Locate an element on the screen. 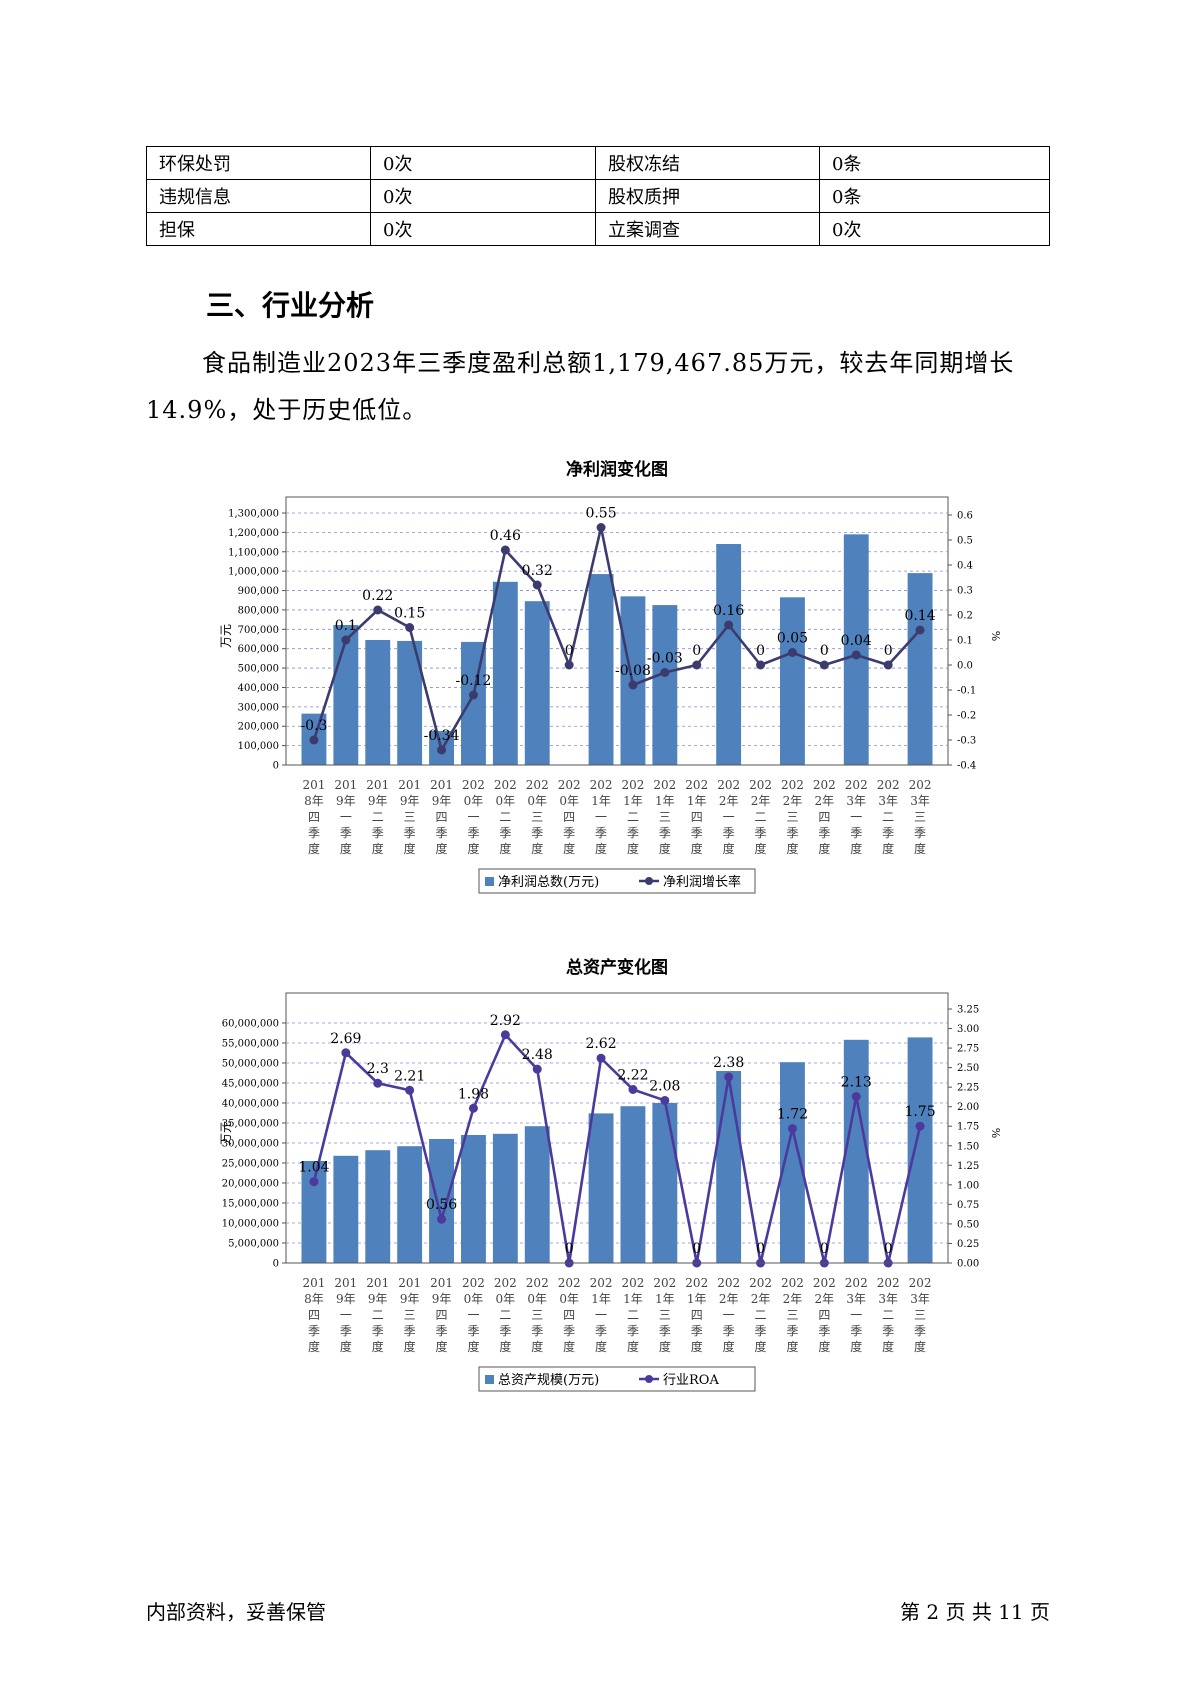  y-tick-label: 60,000,000 is located at coordinates (250, 1024).